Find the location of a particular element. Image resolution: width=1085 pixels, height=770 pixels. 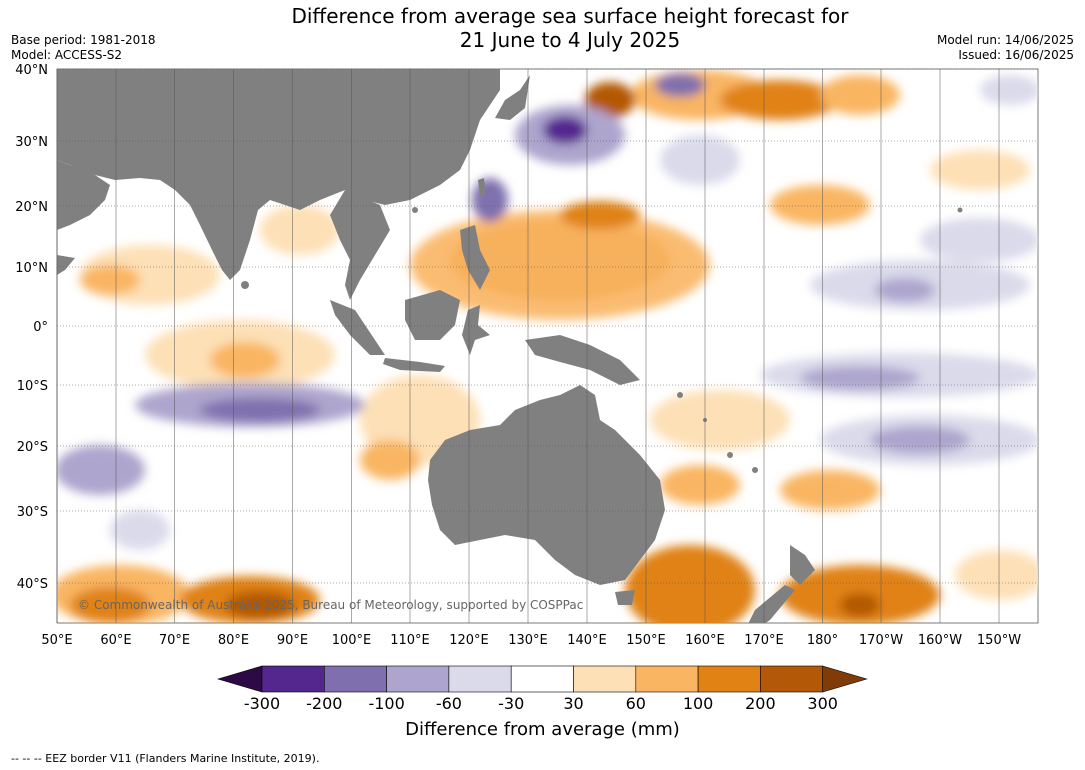

land-africa-horn is located at coordinates (66, 265).